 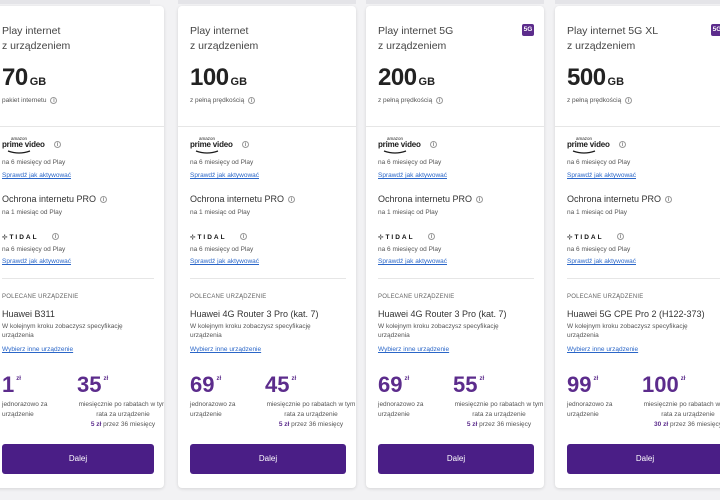 What do you see at coordinates (442, 314) in the screenshot?
I see `device-name: Huawei 4G Router 3 Pro (kat. 7)` at bounding box center [442, 314].